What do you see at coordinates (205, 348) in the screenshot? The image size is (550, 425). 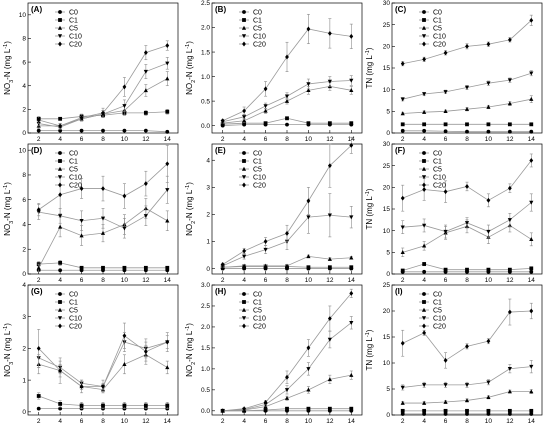 I see `y-tick-label: 1.5` at bounding box center [205, 348].